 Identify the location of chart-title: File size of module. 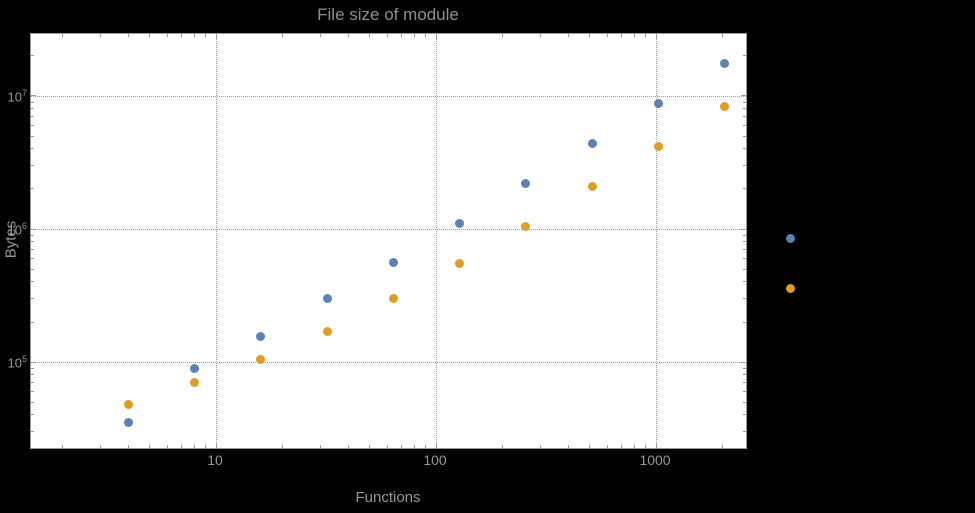
(388, 14).